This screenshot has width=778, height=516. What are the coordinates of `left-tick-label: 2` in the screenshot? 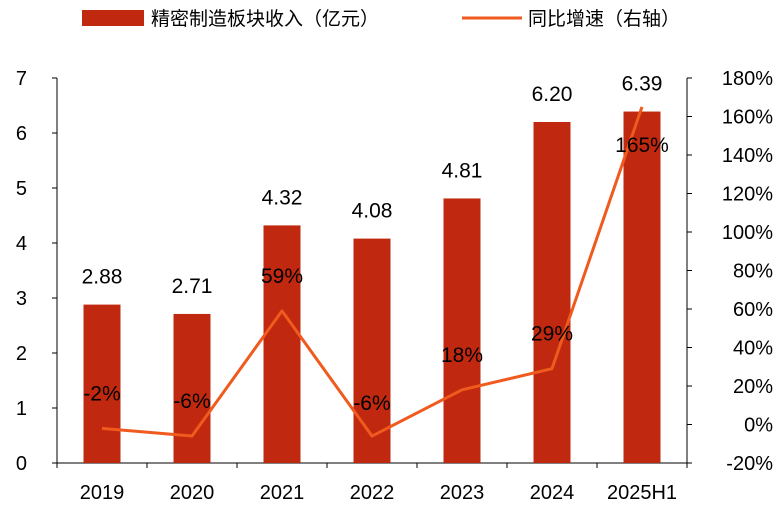 It's located at (21, 354).